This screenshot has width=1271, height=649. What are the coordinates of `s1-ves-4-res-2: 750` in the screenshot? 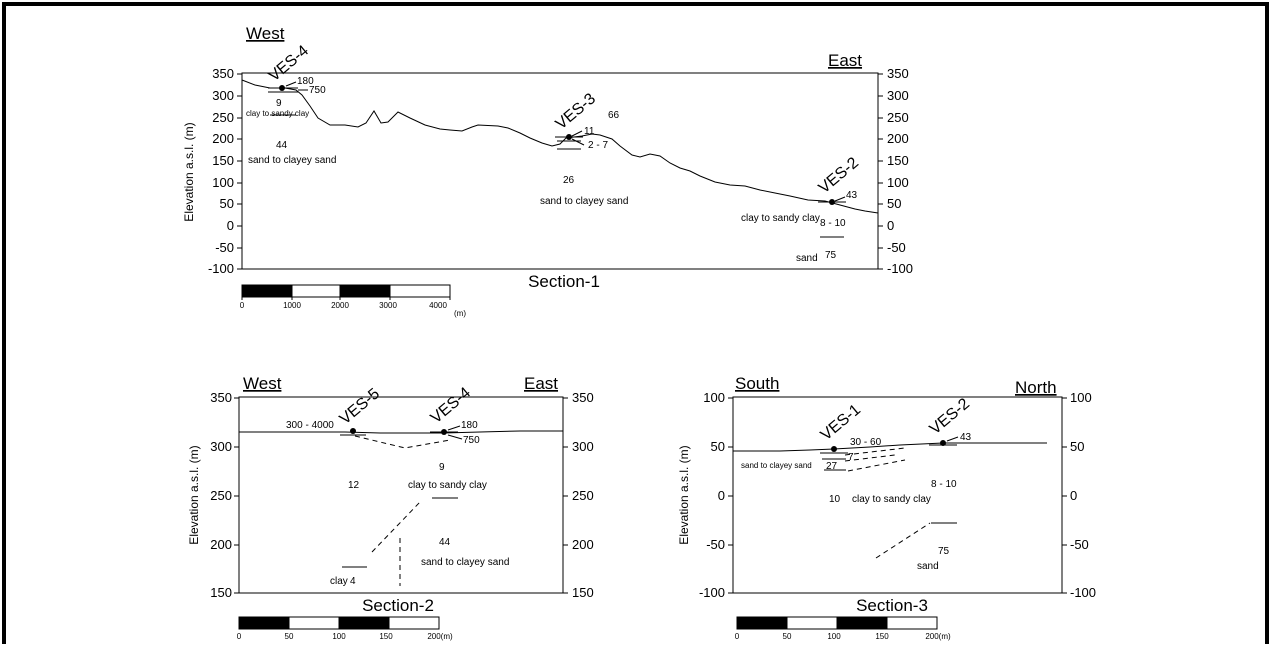 It's located at (317, 90).